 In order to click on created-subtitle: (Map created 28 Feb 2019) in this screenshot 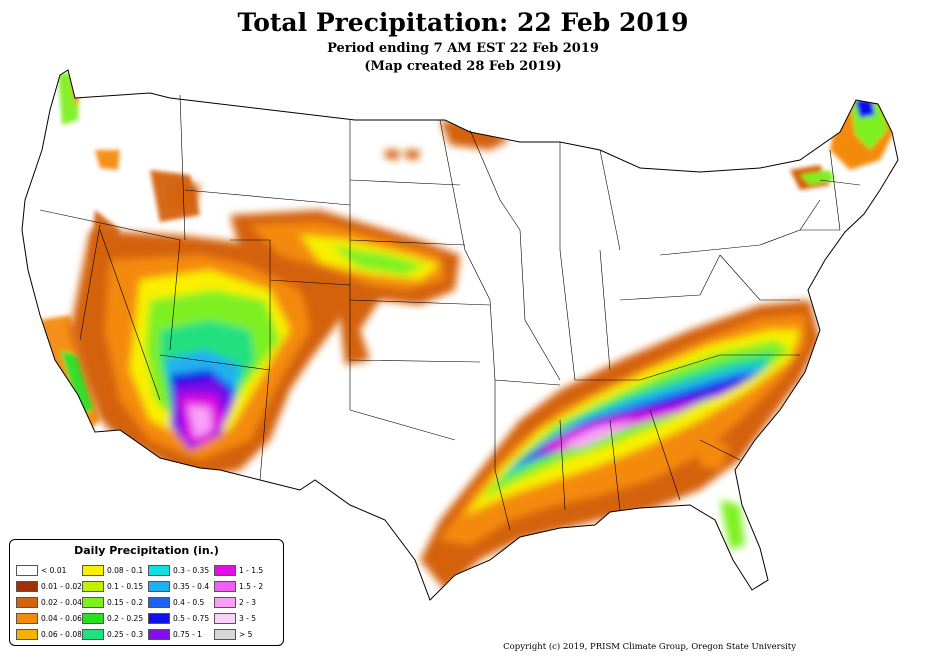, I will do `click(463, 66)`.